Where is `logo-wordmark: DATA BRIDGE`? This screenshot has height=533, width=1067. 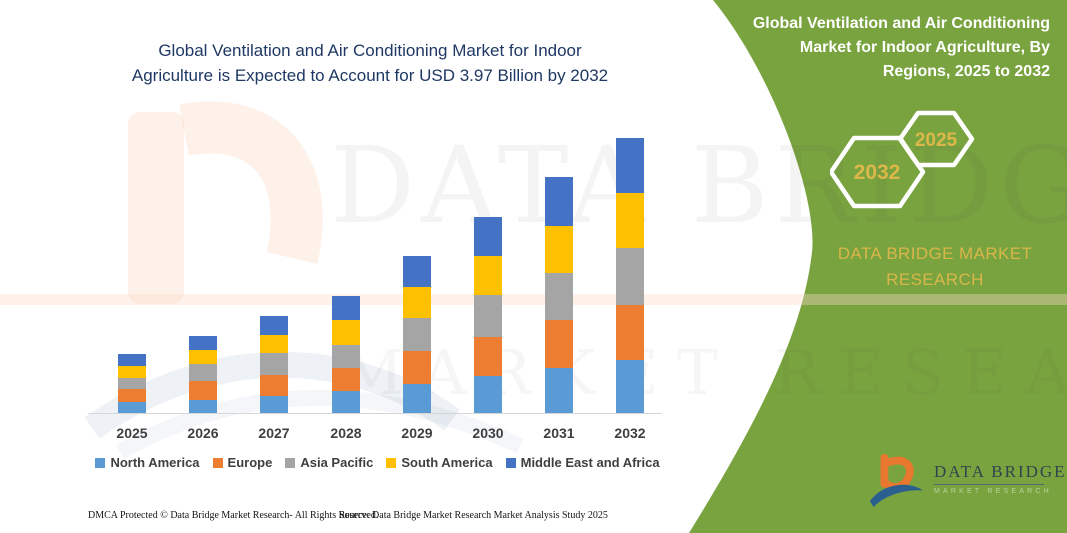 logo-wordmark: DATA BRIDGE is located at coordinates (1000, 471).